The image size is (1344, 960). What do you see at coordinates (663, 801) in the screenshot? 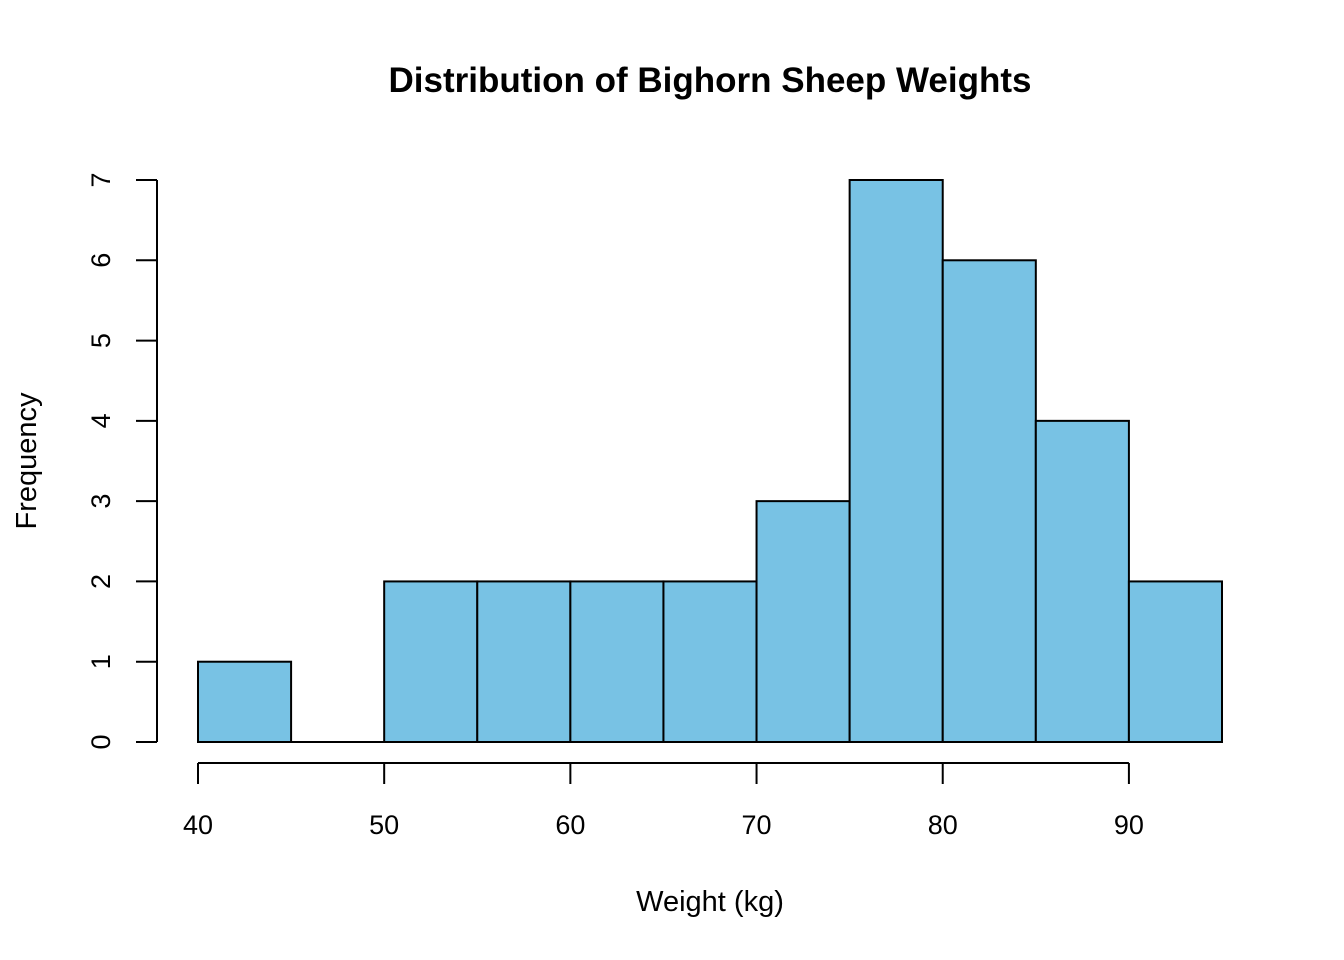
I see `x-axis: 40 50 60 70 80 90` at bounding box center [663, 801].